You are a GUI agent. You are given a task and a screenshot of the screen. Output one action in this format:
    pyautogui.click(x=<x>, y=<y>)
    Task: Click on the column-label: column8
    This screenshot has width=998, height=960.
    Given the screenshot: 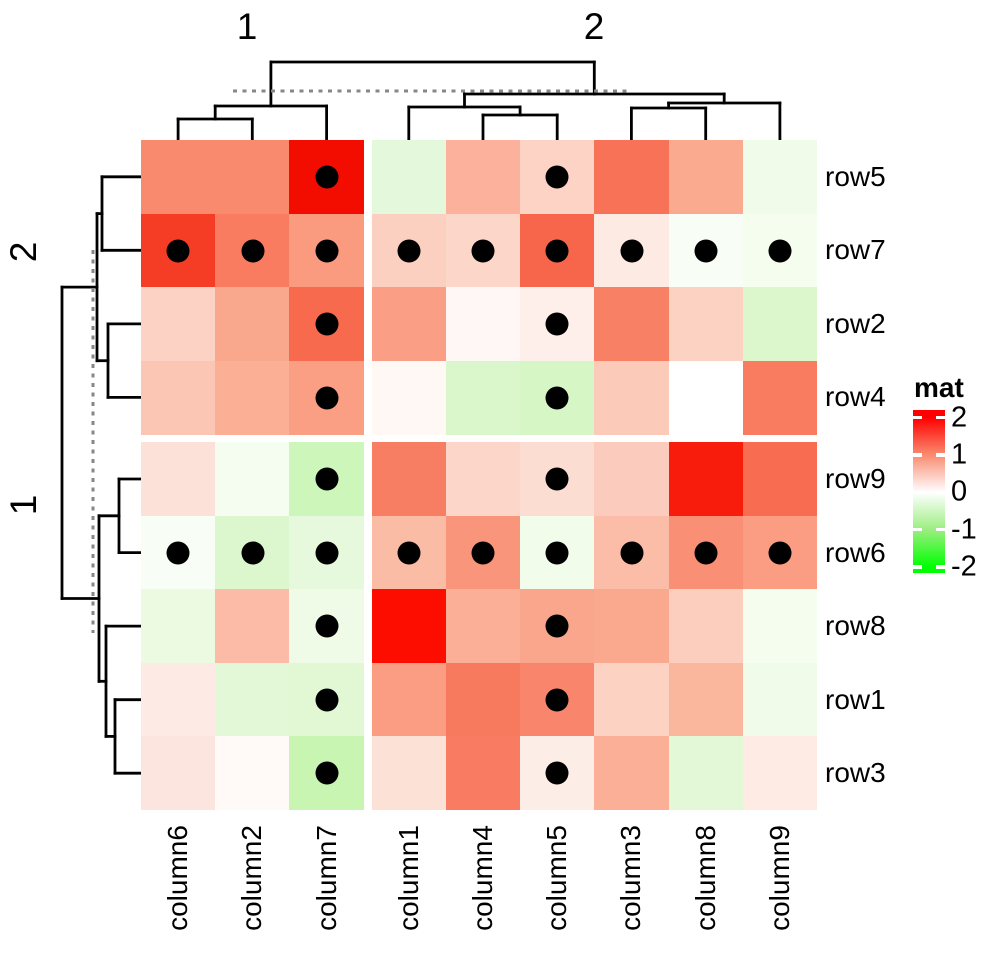 What is the action you would take?
    pyautogui.click(x=705, y=878)
    